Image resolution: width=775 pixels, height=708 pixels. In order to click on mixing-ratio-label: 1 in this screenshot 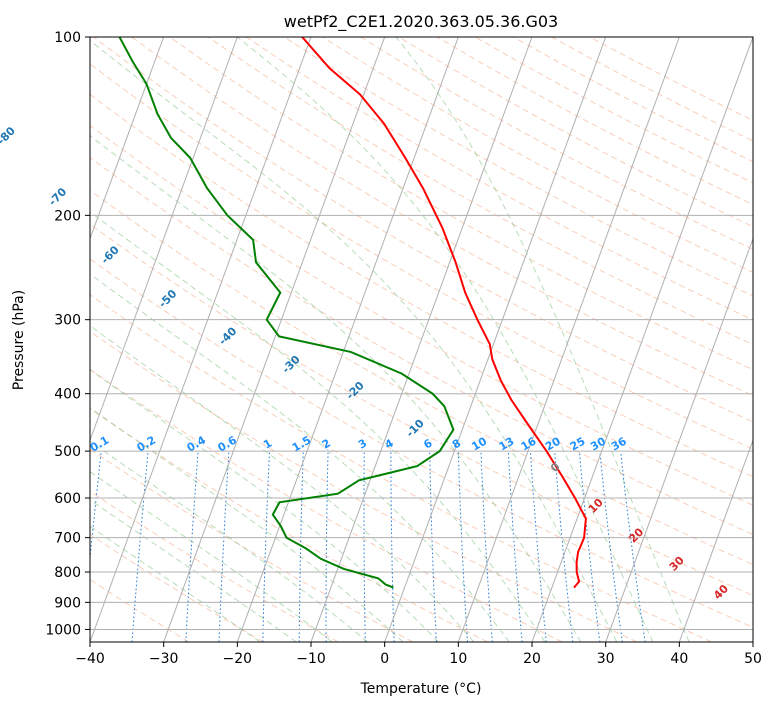, I will do `click(267, 444)`.